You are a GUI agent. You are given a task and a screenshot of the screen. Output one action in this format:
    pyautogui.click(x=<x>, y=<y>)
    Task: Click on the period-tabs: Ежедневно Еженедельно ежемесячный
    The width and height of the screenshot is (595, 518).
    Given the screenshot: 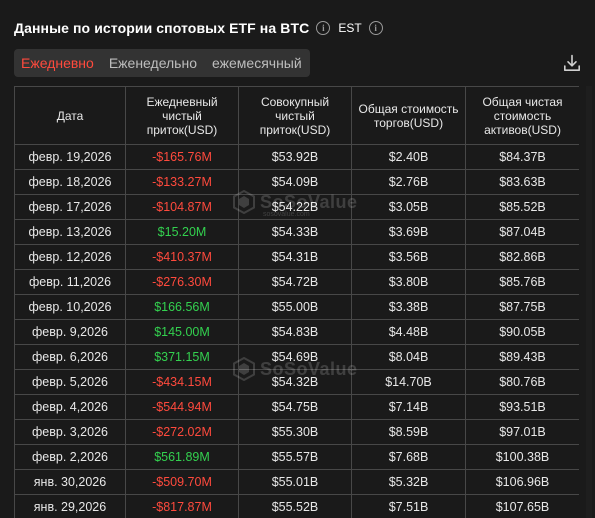 What is the action you would take?
    pyautogui.click(x=162, y=63)
    